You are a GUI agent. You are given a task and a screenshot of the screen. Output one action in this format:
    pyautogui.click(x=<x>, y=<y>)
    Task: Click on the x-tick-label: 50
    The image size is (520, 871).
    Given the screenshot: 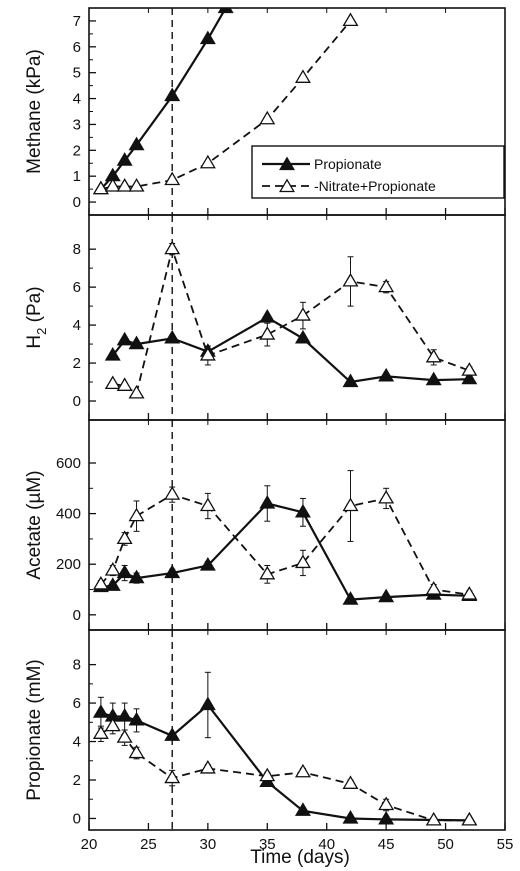 What is the action you would take?
    pyautogui.click(x=445, y=844)
    